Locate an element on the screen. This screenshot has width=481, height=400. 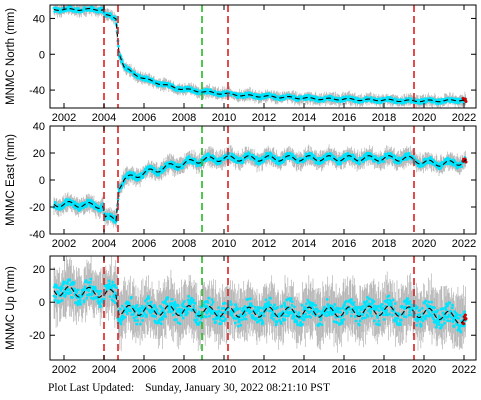
x-tick-label: 2010 is located at coordinates (224, 244).